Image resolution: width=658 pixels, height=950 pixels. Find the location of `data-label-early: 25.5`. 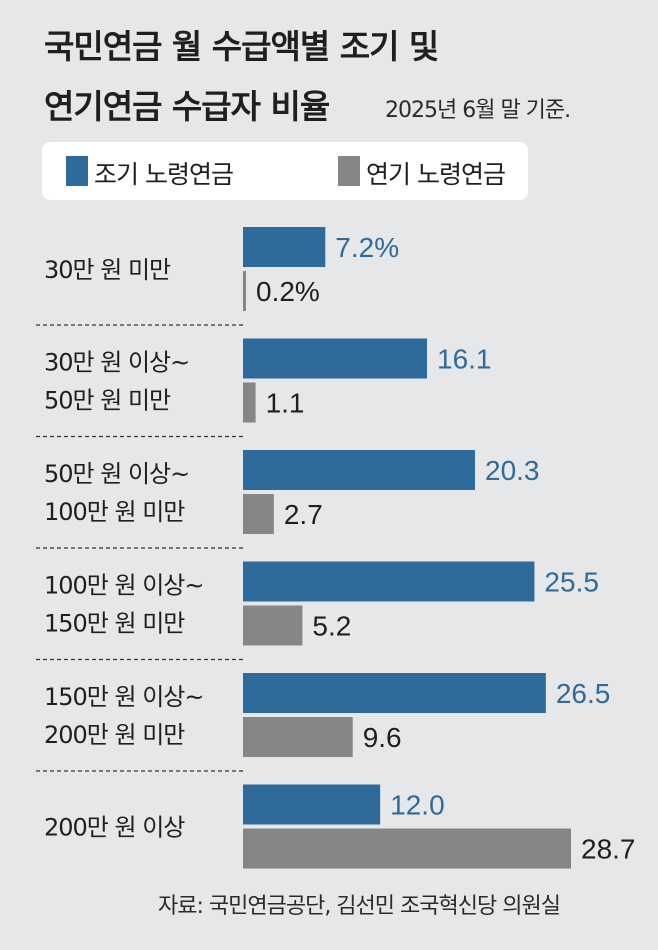

data-label-early: 25.5 is located at coordinates (571, 582).